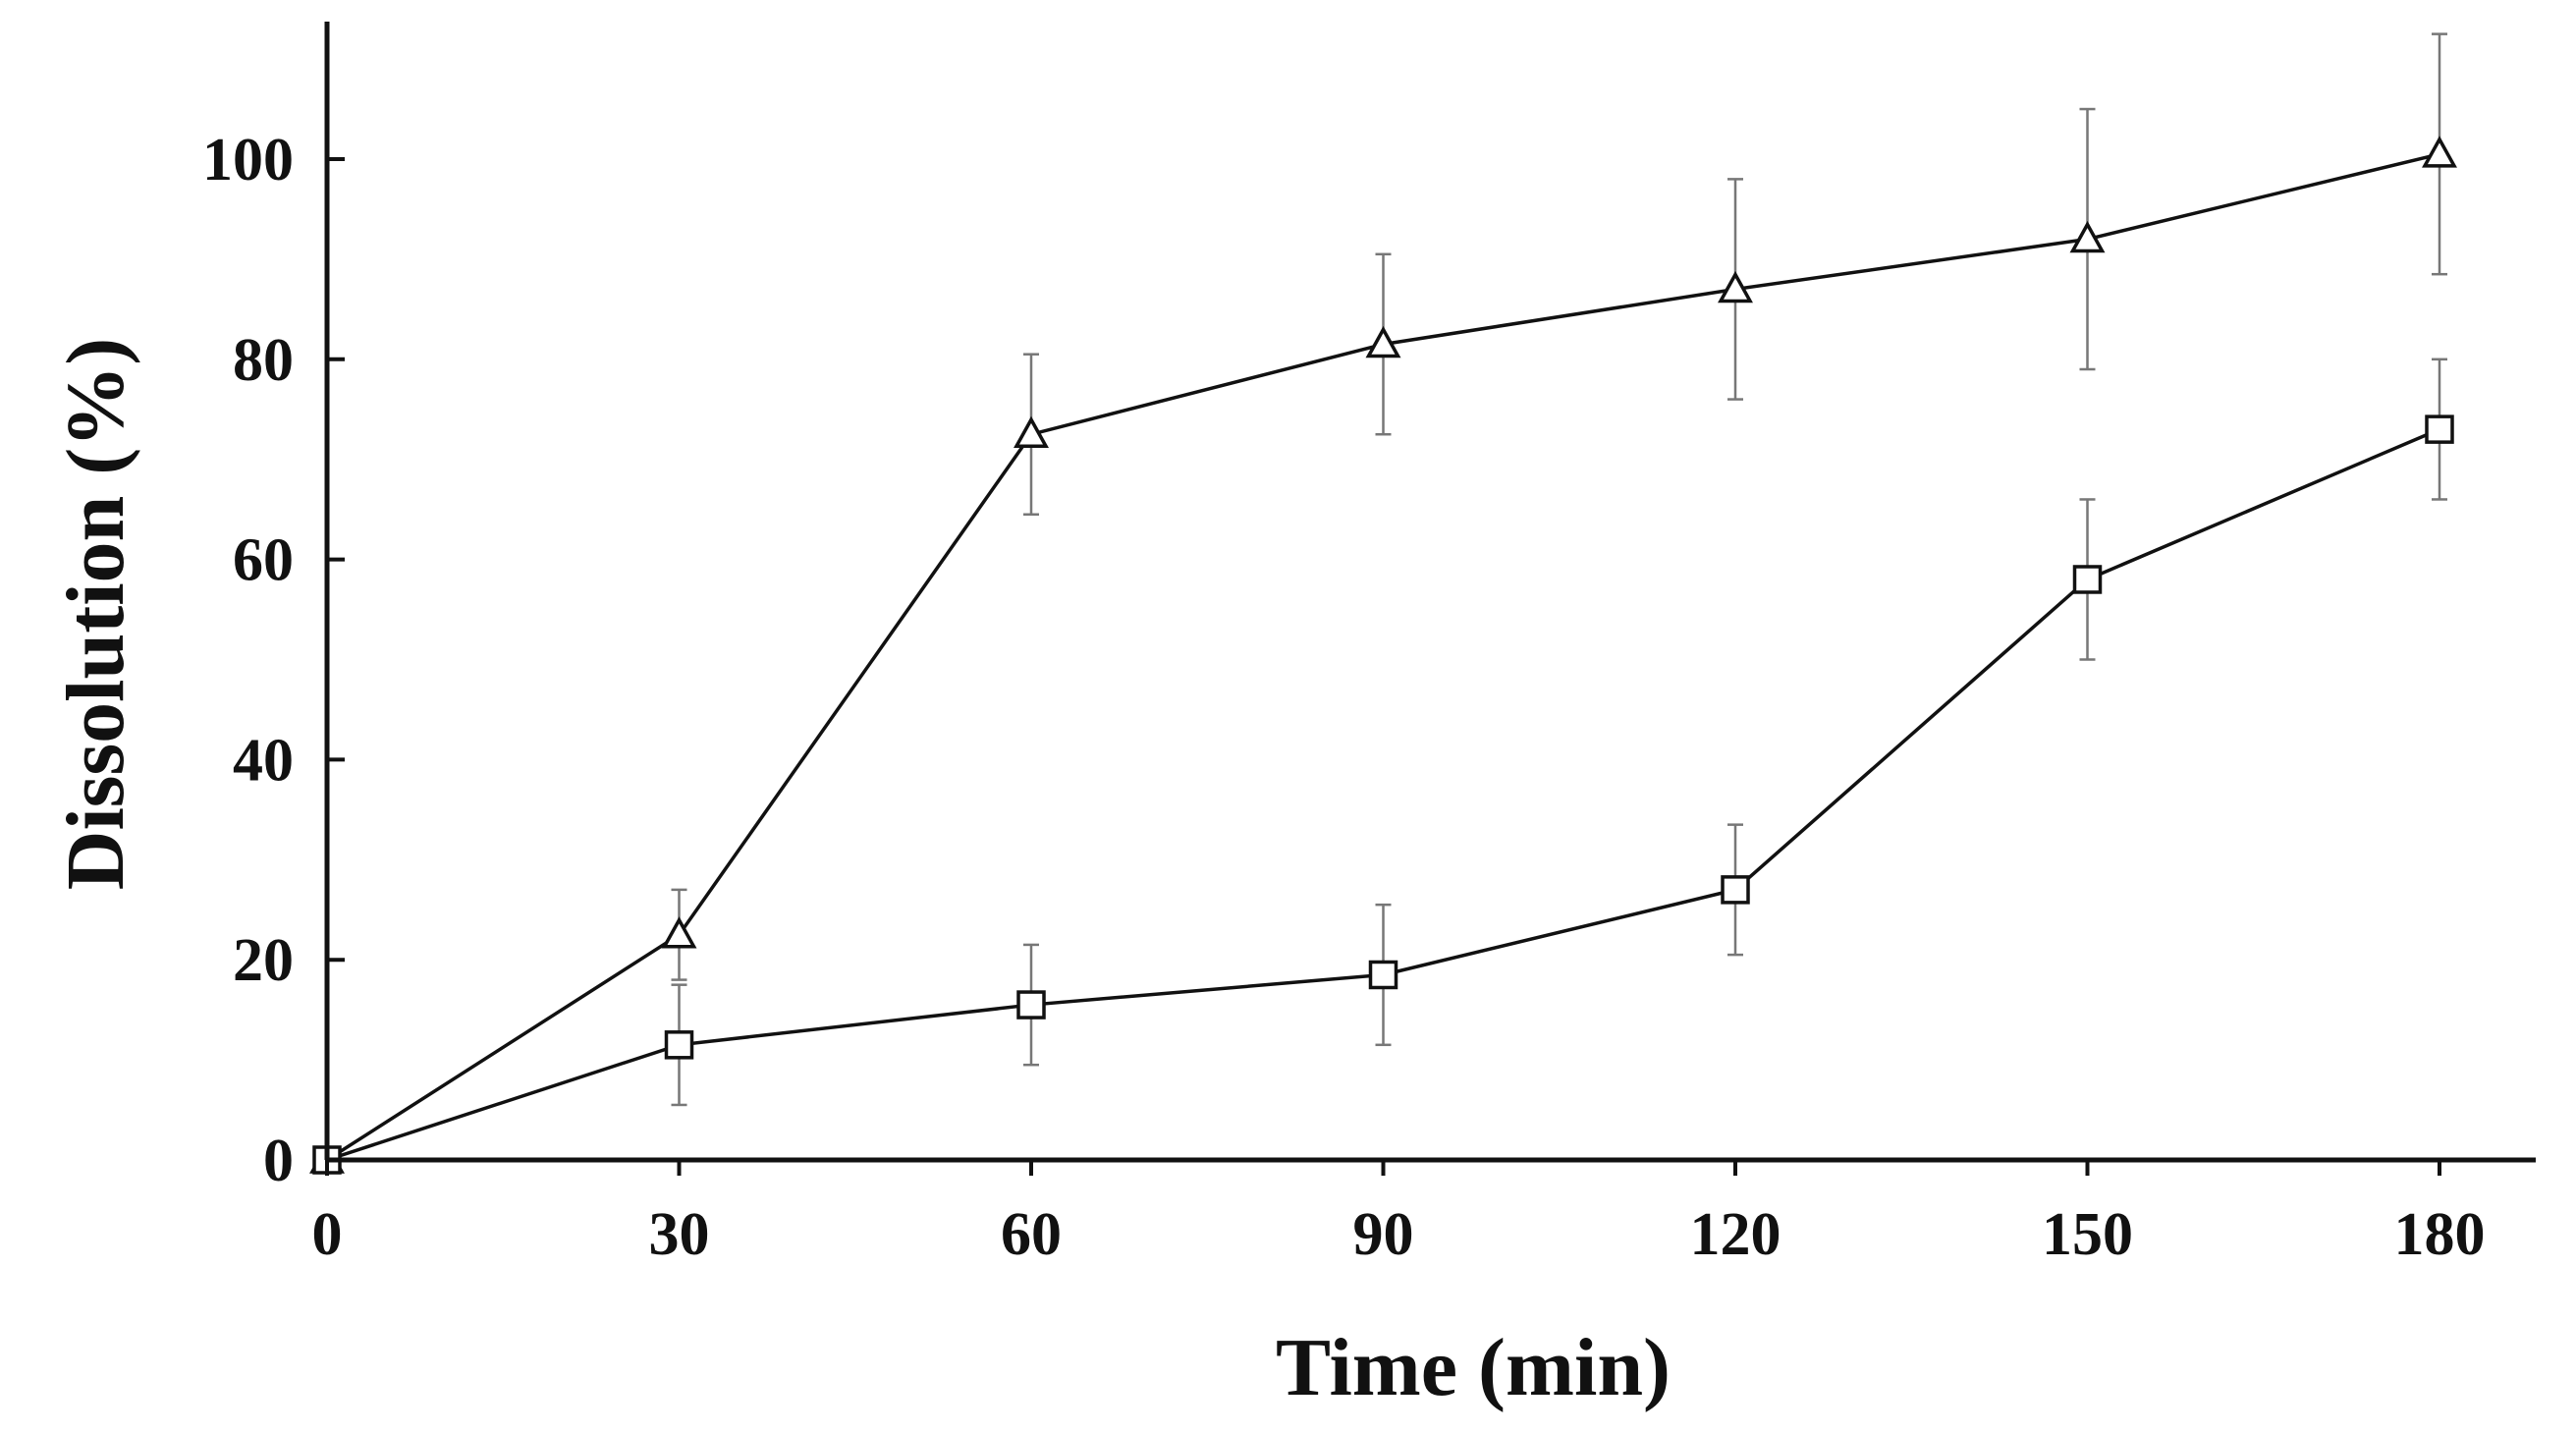  Describe the element at coordinates (263, 960) in the screenshot. I see `y-tick-label: 20` at that location.